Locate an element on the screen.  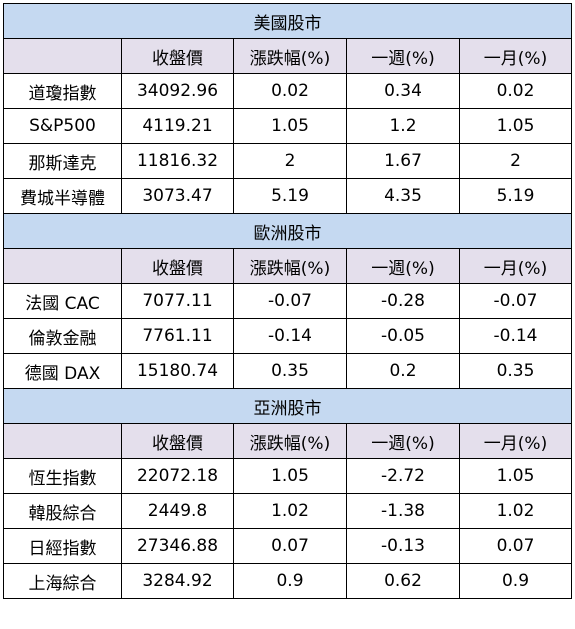
value-cell: 11816.32 is located at coordinates (177, 161).